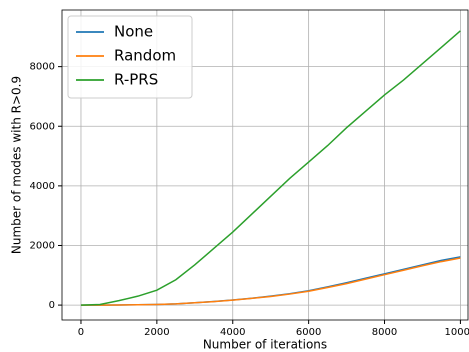  What do you see at coordinates (232, 332) in the screenshot?
I see `x-tick-label: 4000` at bounding box center [232, 332].